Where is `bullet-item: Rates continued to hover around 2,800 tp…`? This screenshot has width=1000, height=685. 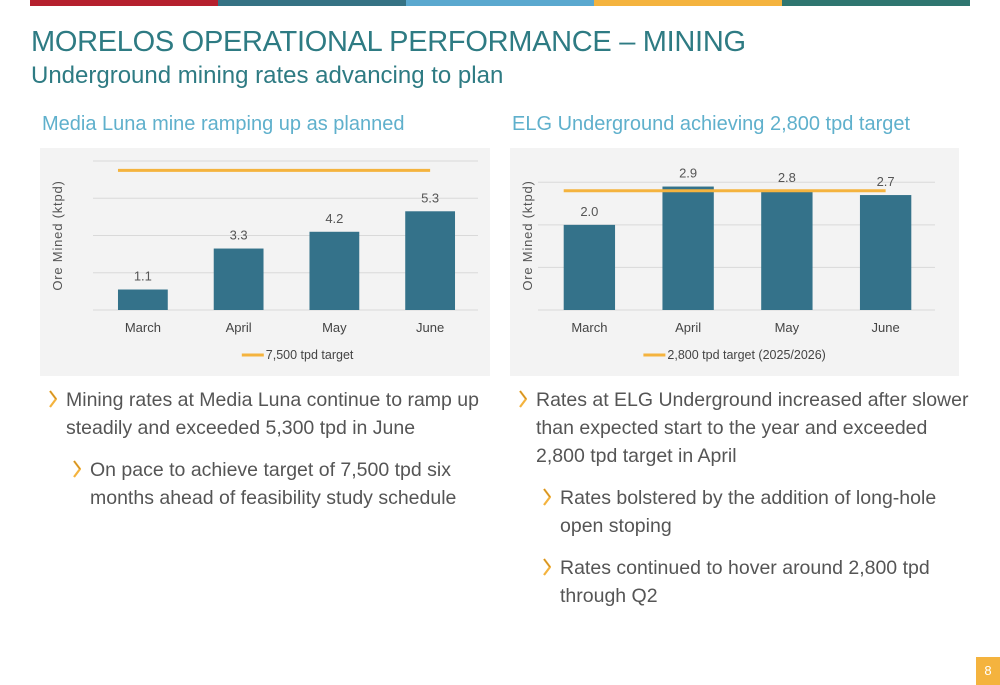 bullet-item: Rates continued to hover around 2,800 tp… is located at coordinates (736, 582).